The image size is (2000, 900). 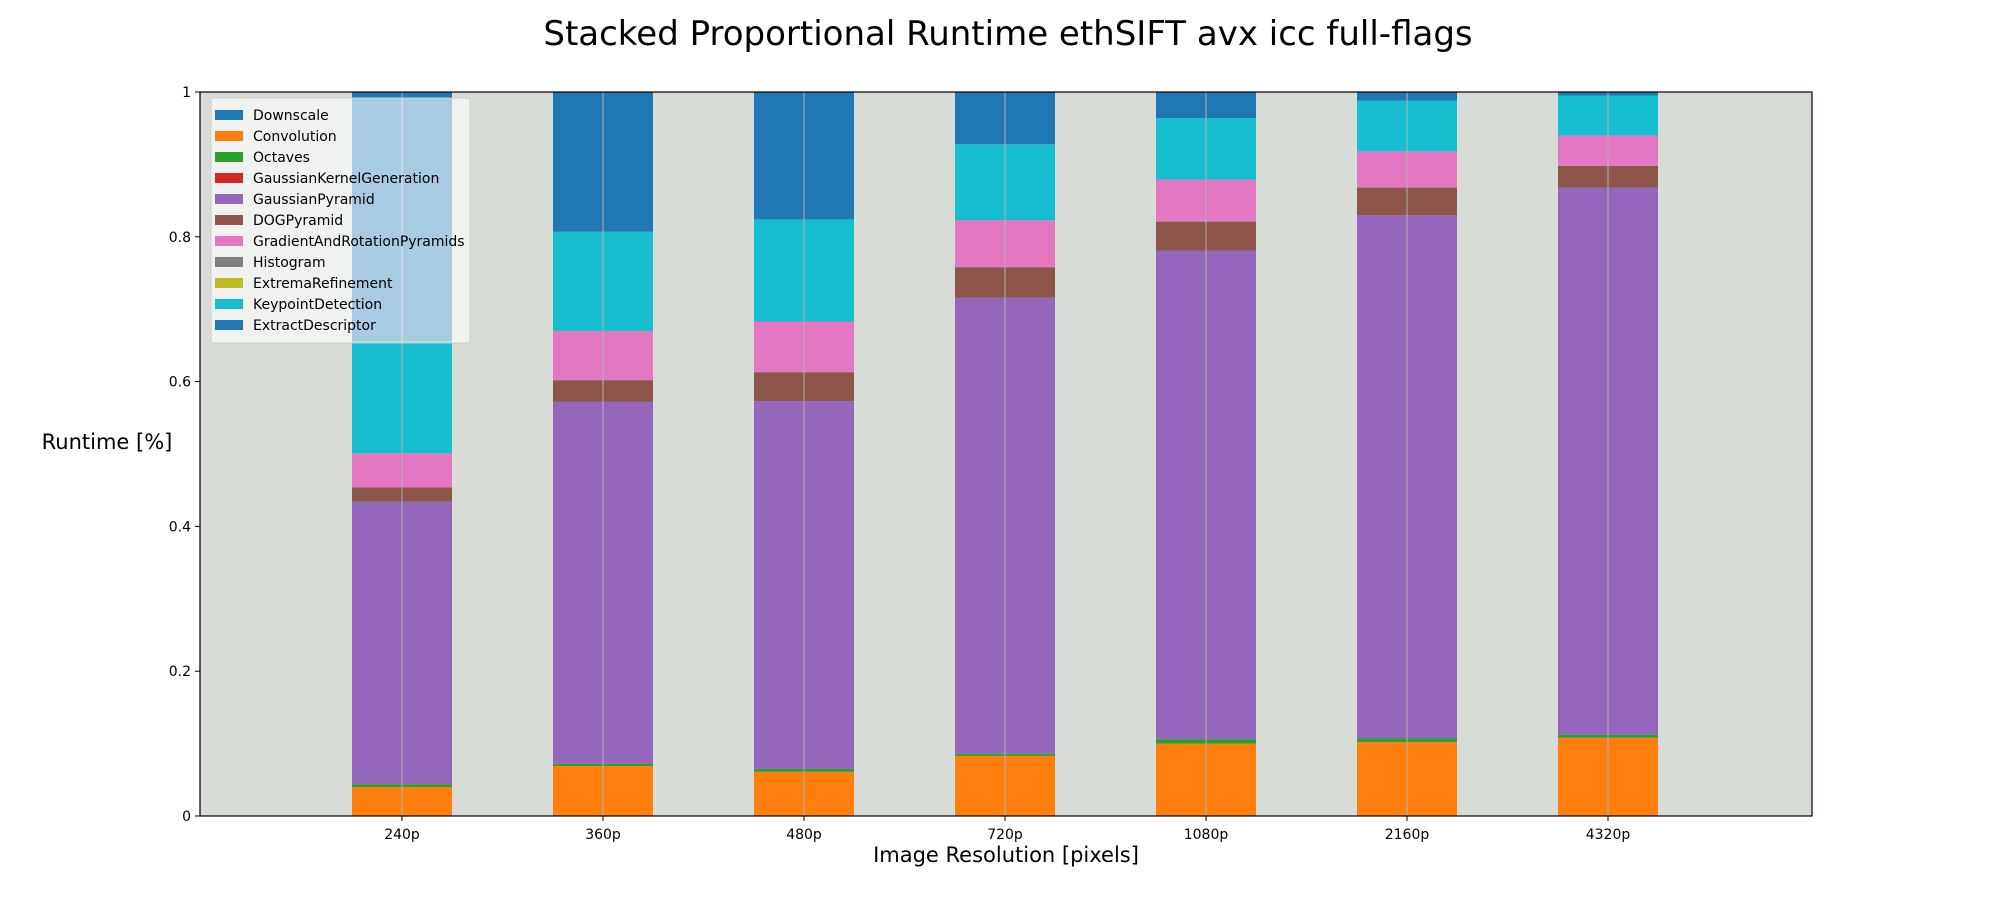 I want to click on y-tick-label: 0.8, so click(x=180, y=238).